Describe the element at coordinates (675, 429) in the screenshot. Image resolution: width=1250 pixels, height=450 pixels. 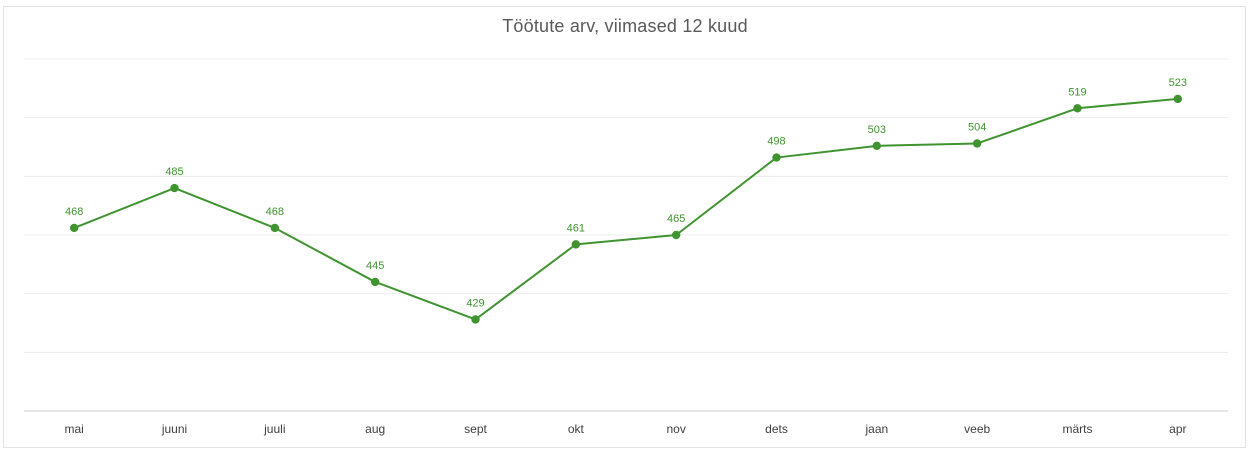
I see `x-tick-label: nov` at that location.